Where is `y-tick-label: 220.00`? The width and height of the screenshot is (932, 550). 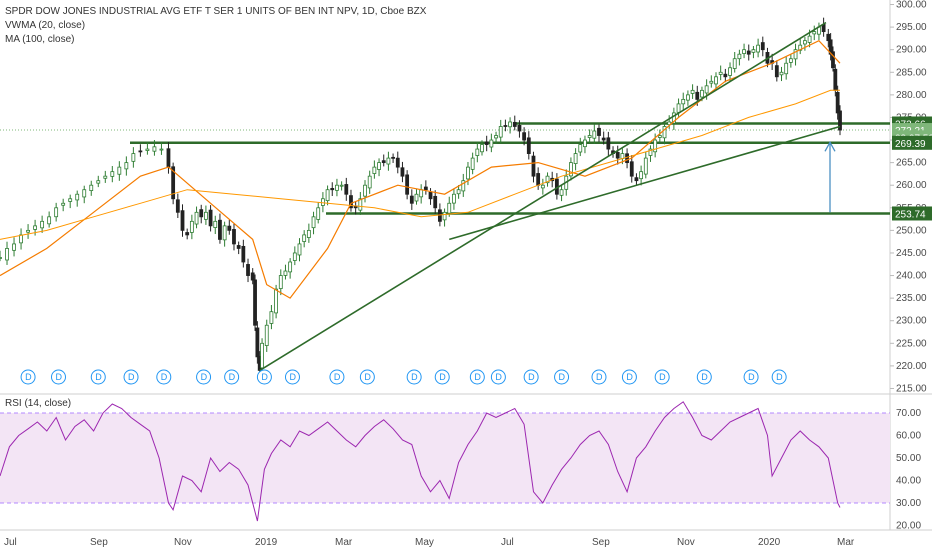
y-tick-label: 220.00 is located at coordinates (911, 366).